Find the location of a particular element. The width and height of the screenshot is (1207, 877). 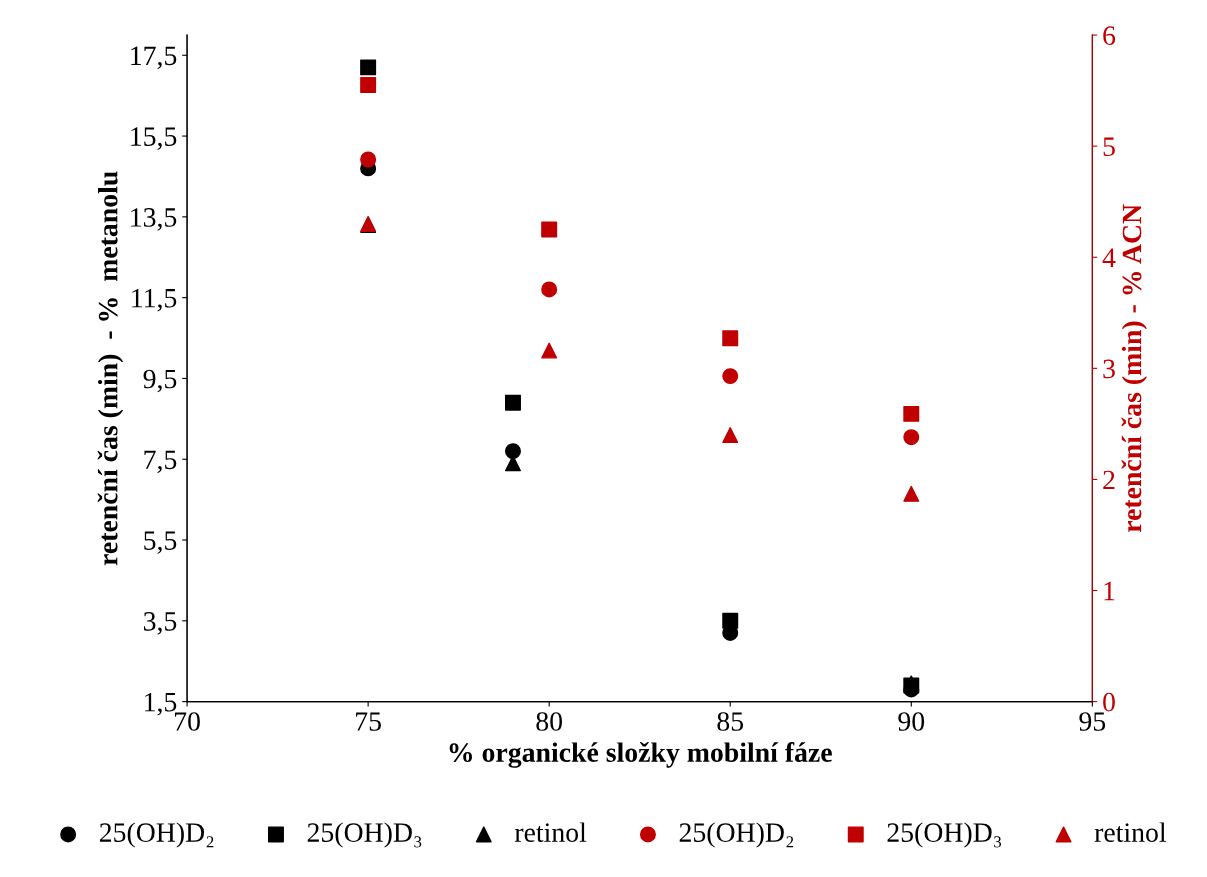

y-tick-label: 17,5 is located at coordinates (154, 58).